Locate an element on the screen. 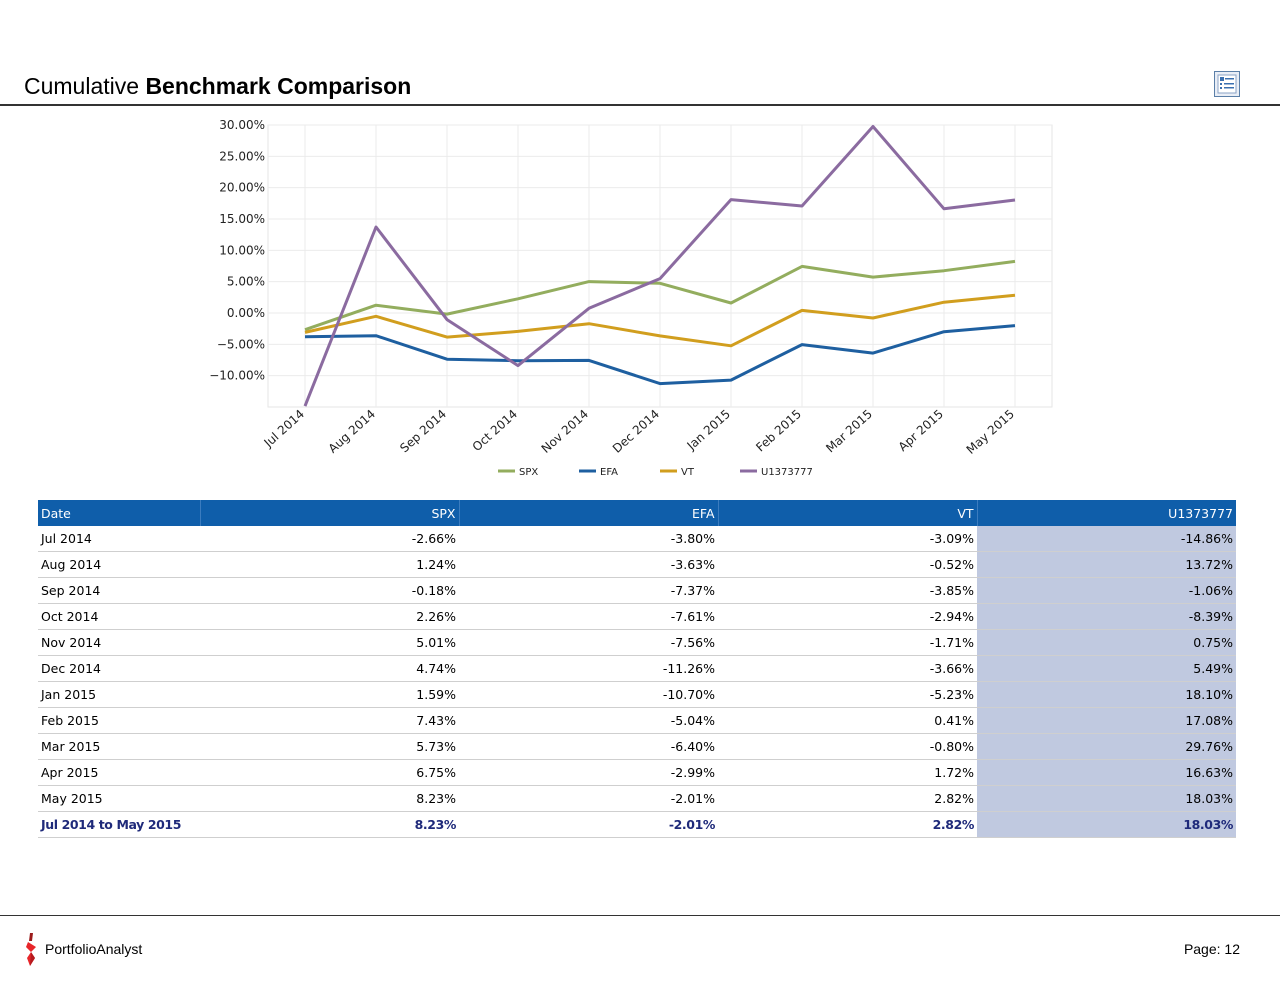 This screenshot has height=990, width=1280. cell-account: 18.10% is located at coordinates (1106, 694).